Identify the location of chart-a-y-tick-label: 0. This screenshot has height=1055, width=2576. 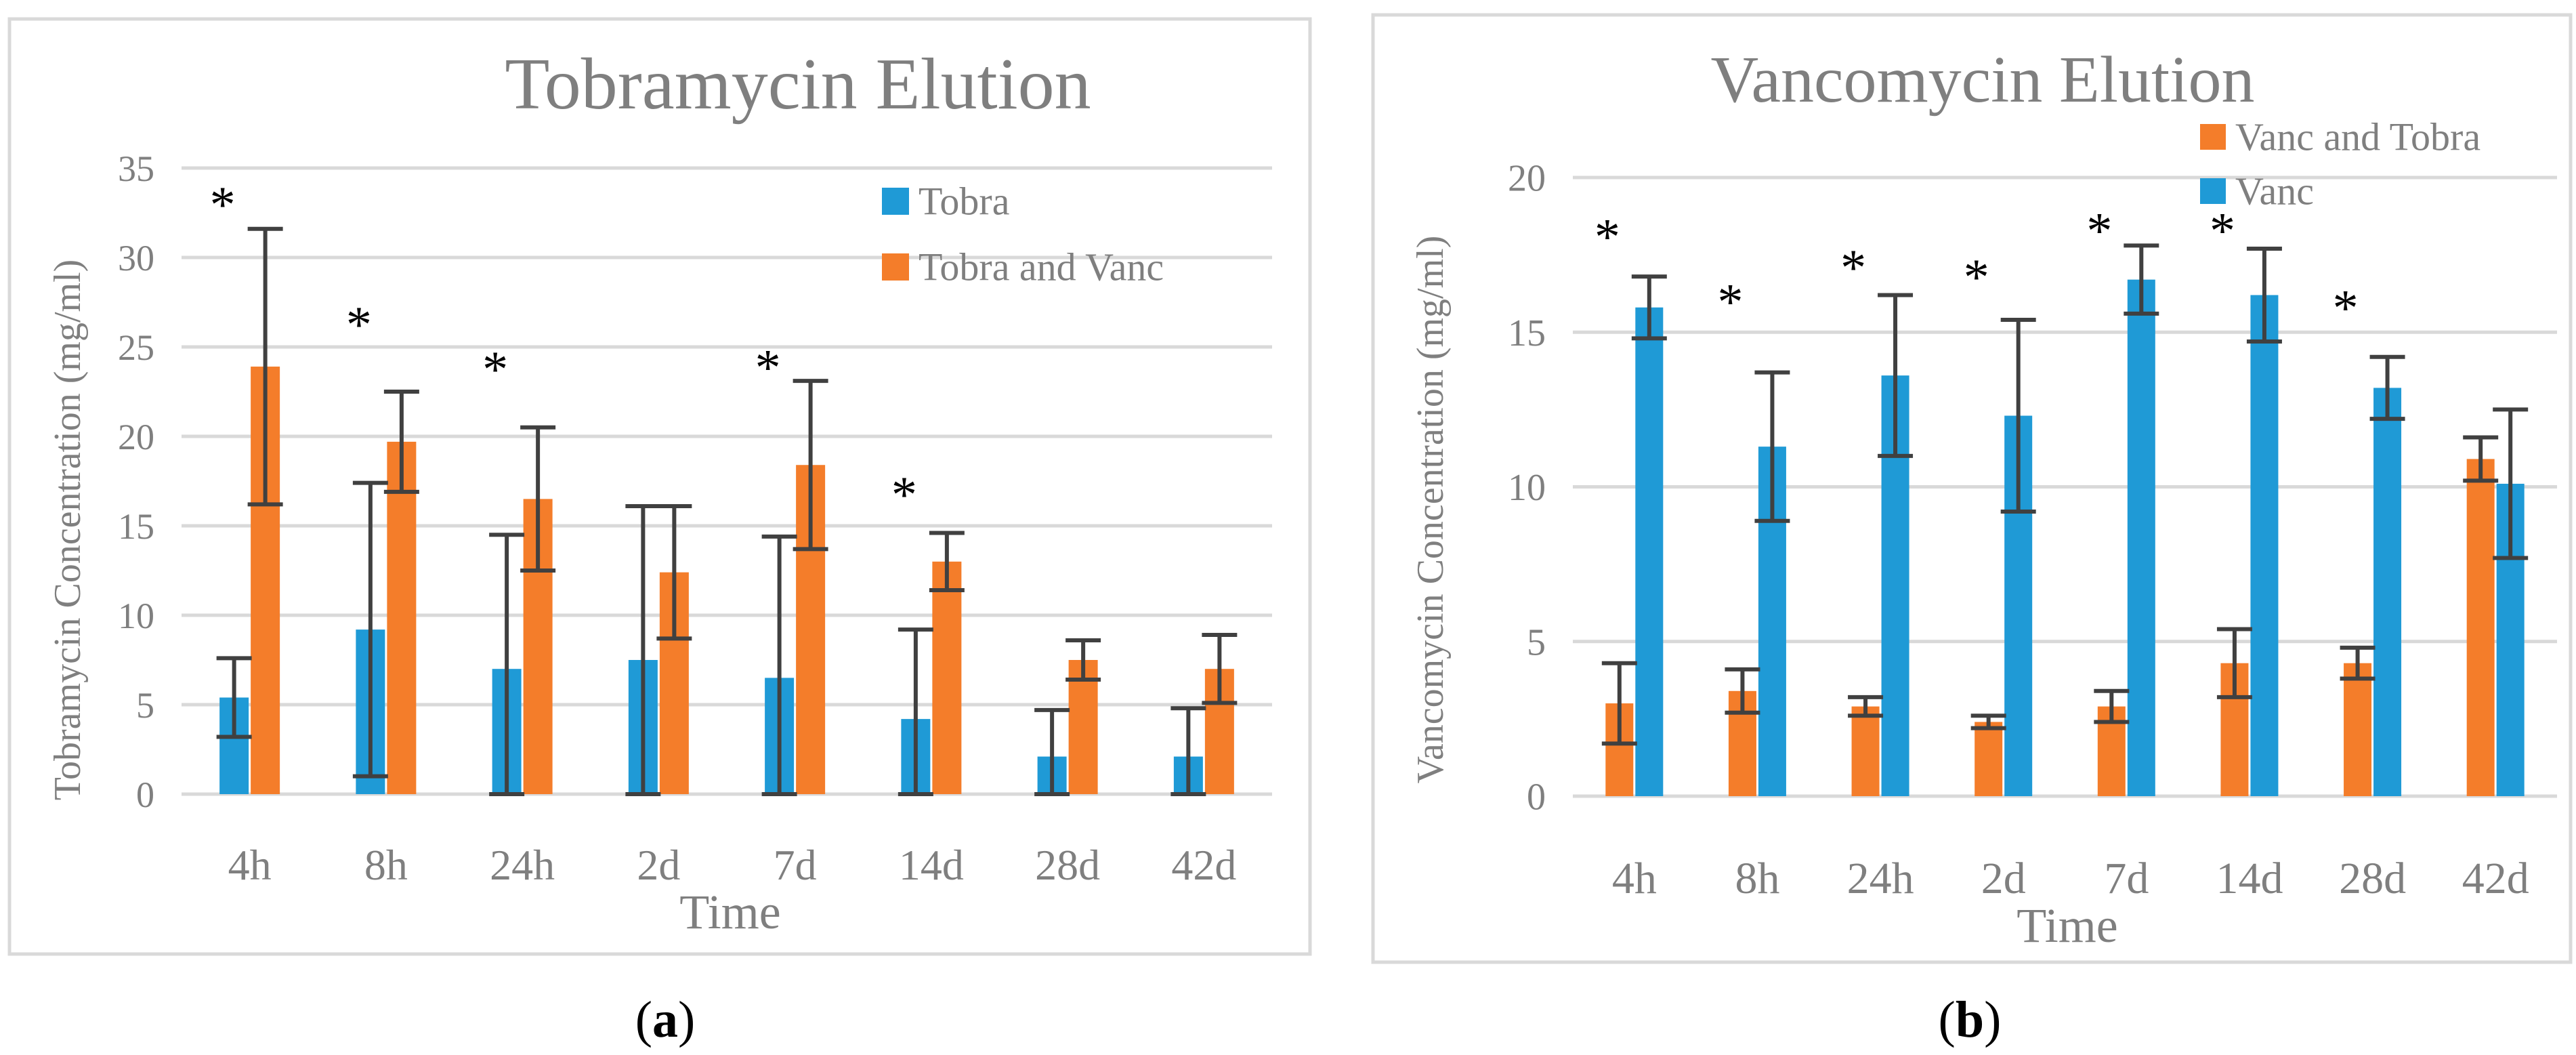
(145, 794).